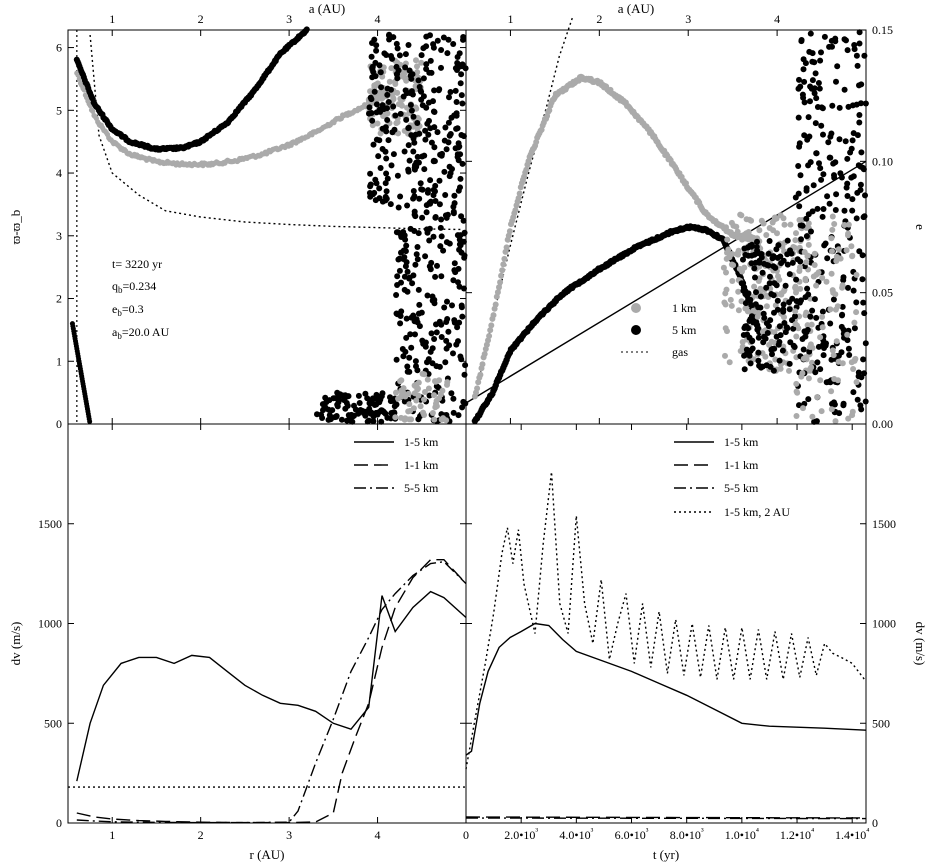 The image size is (926, 865). What do you see at coordinates (289, 19) in the screenshot?
I see `x-top-tick-label: 3` at bounding box center [289, 19].